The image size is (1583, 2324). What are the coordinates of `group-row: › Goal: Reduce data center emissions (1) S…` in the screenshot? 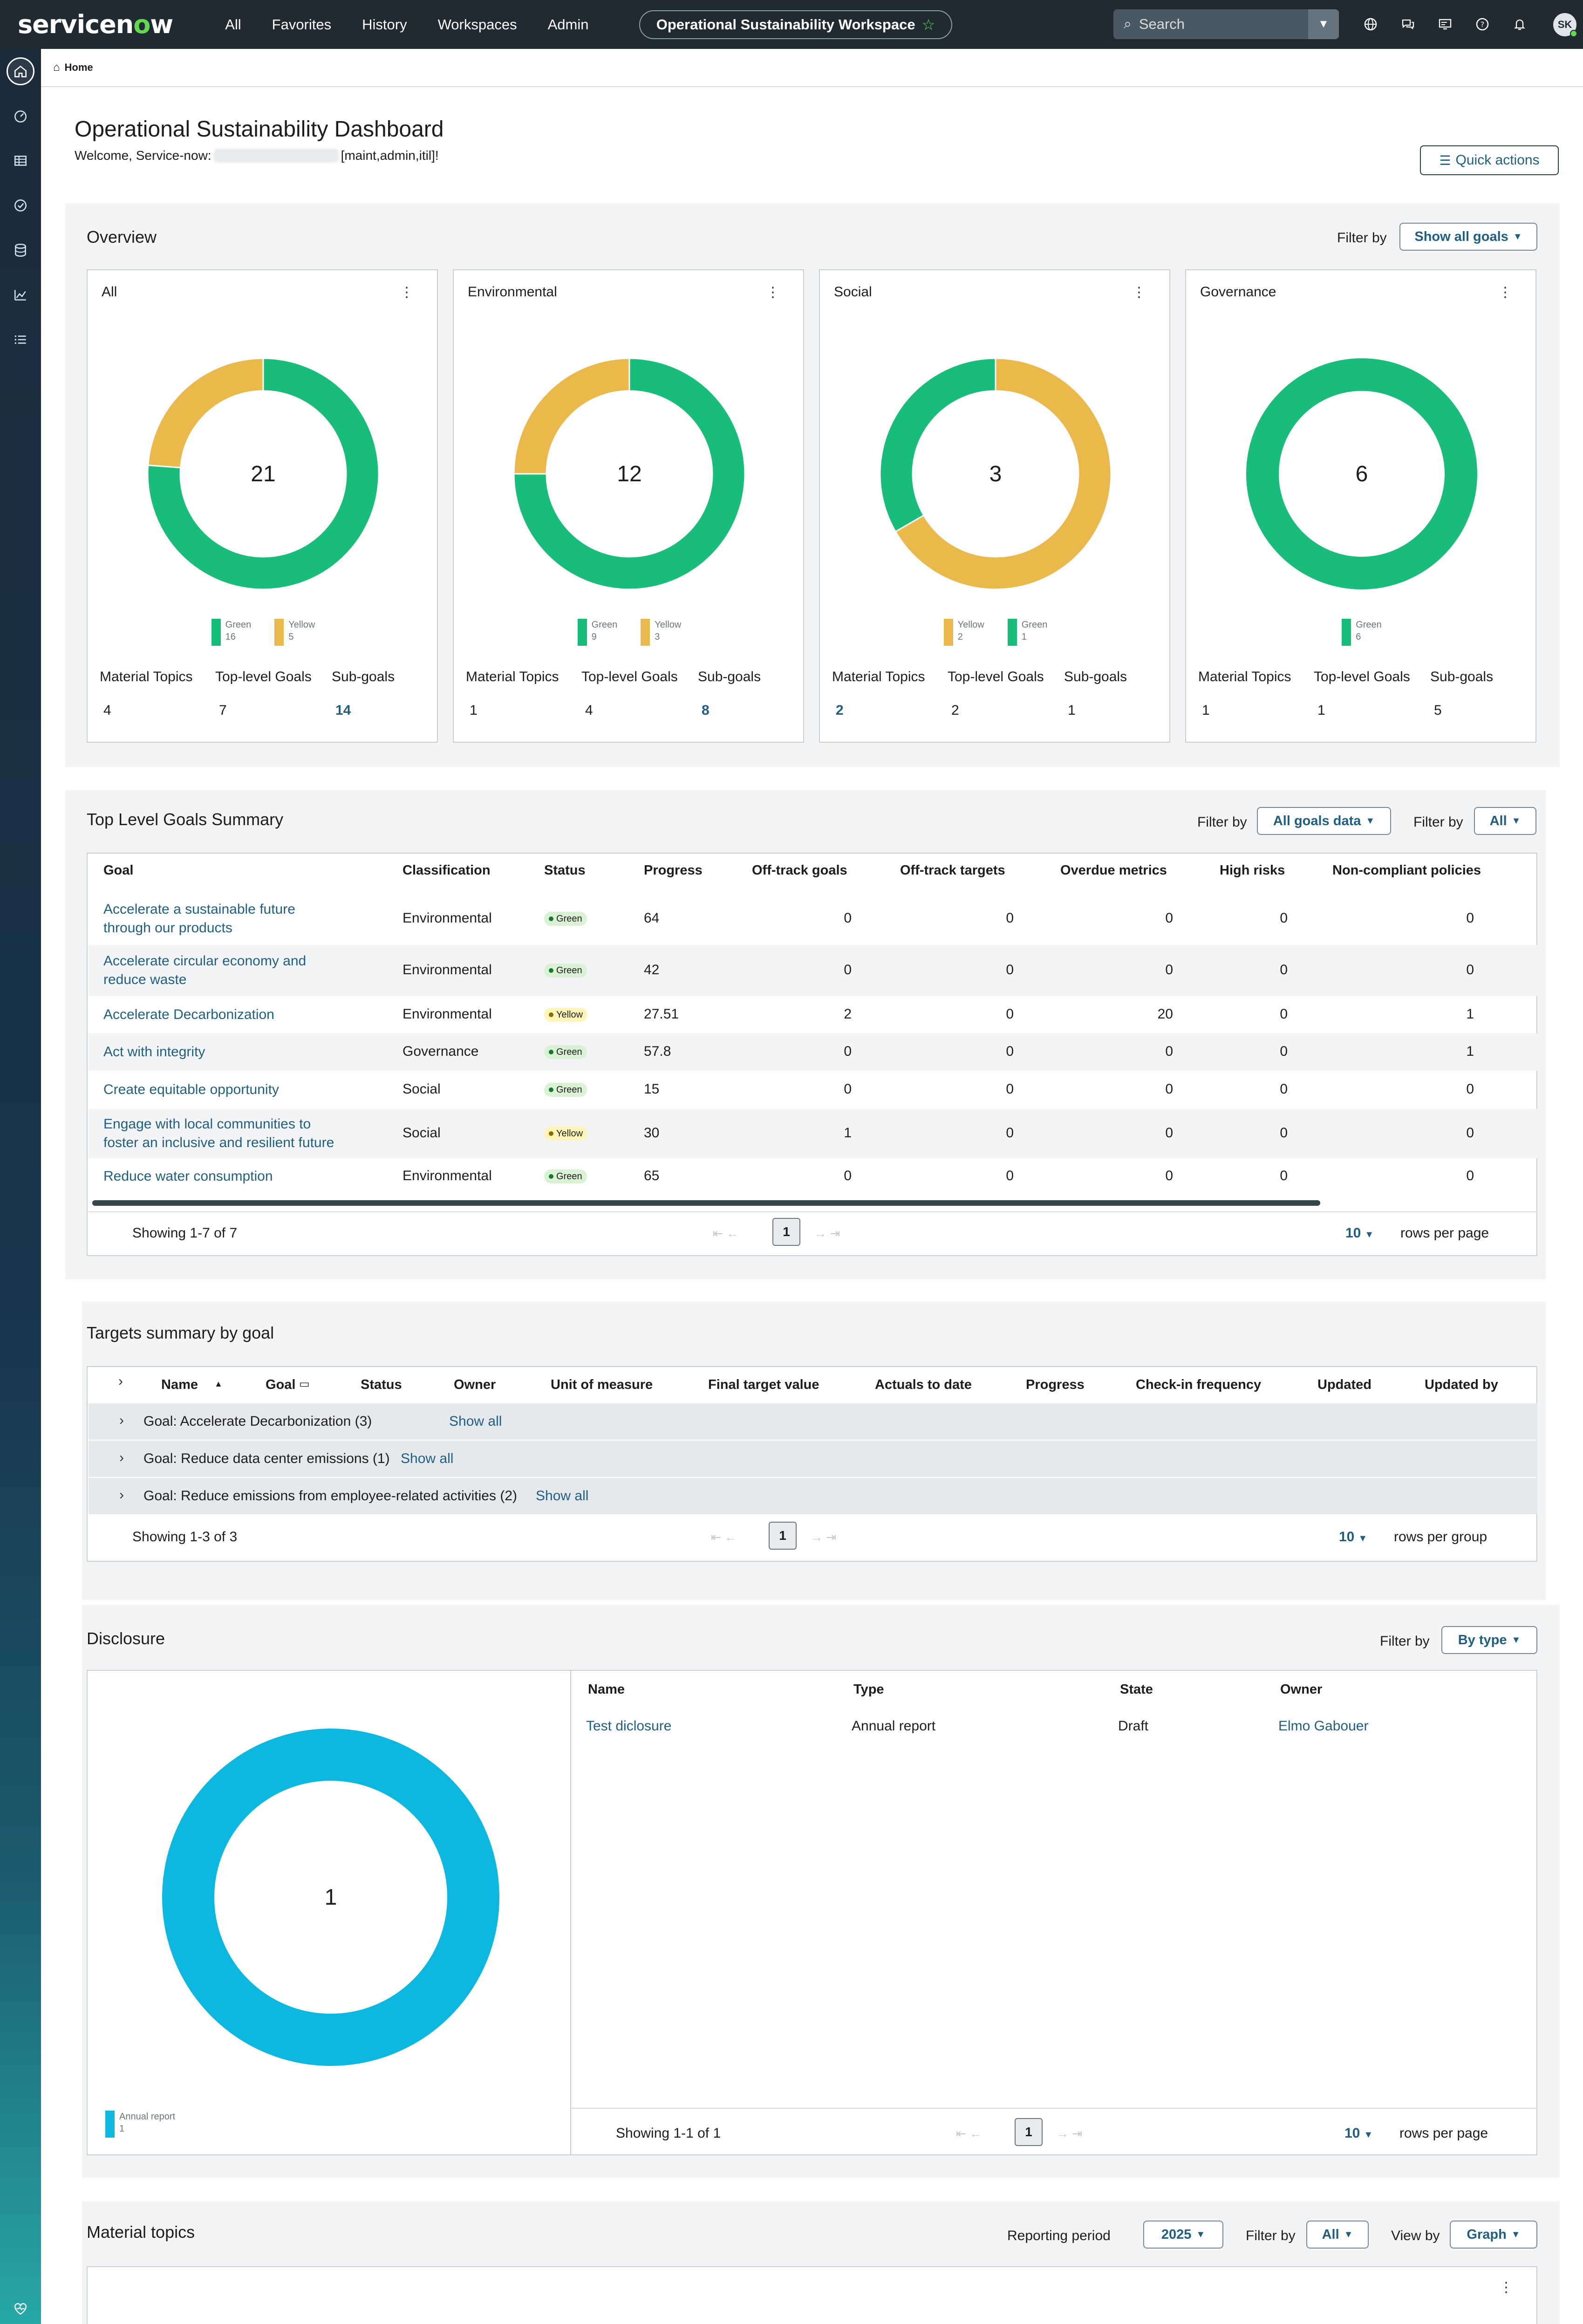 It's located at (813, 1459).